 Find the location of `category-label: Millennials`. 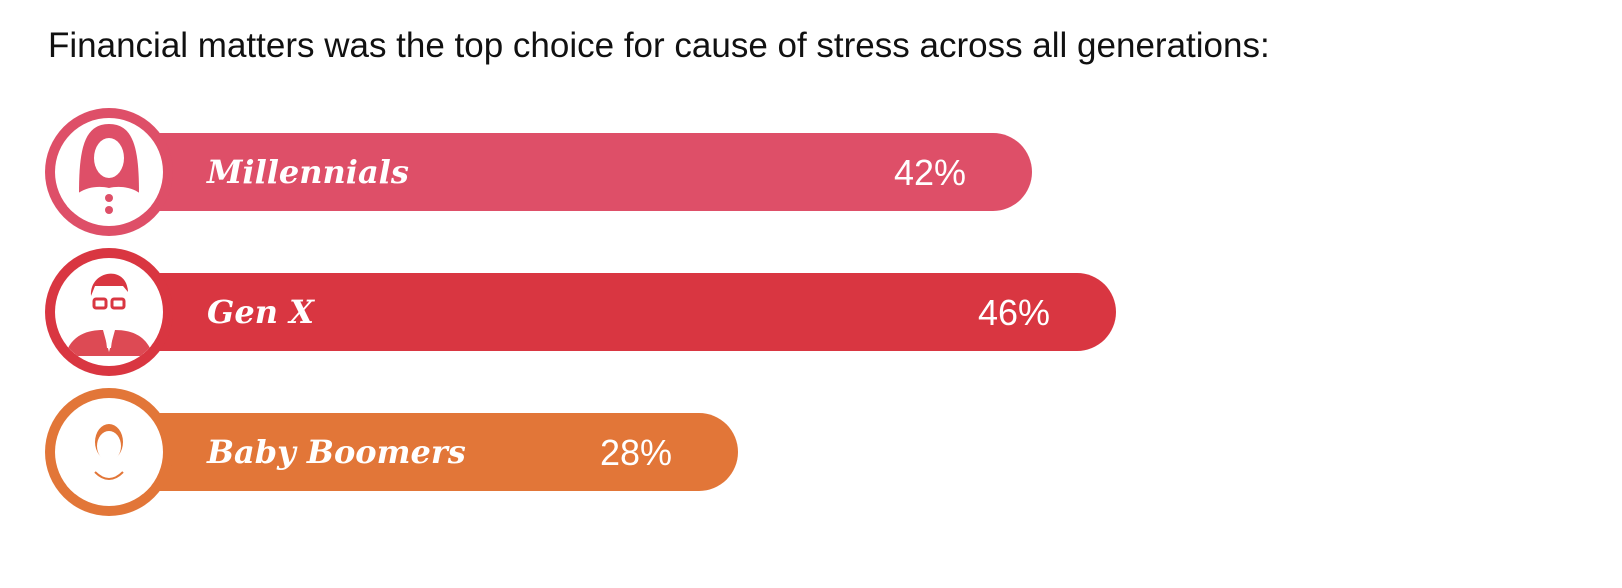

category-label: Millennials is located at coordinates (307, 172).